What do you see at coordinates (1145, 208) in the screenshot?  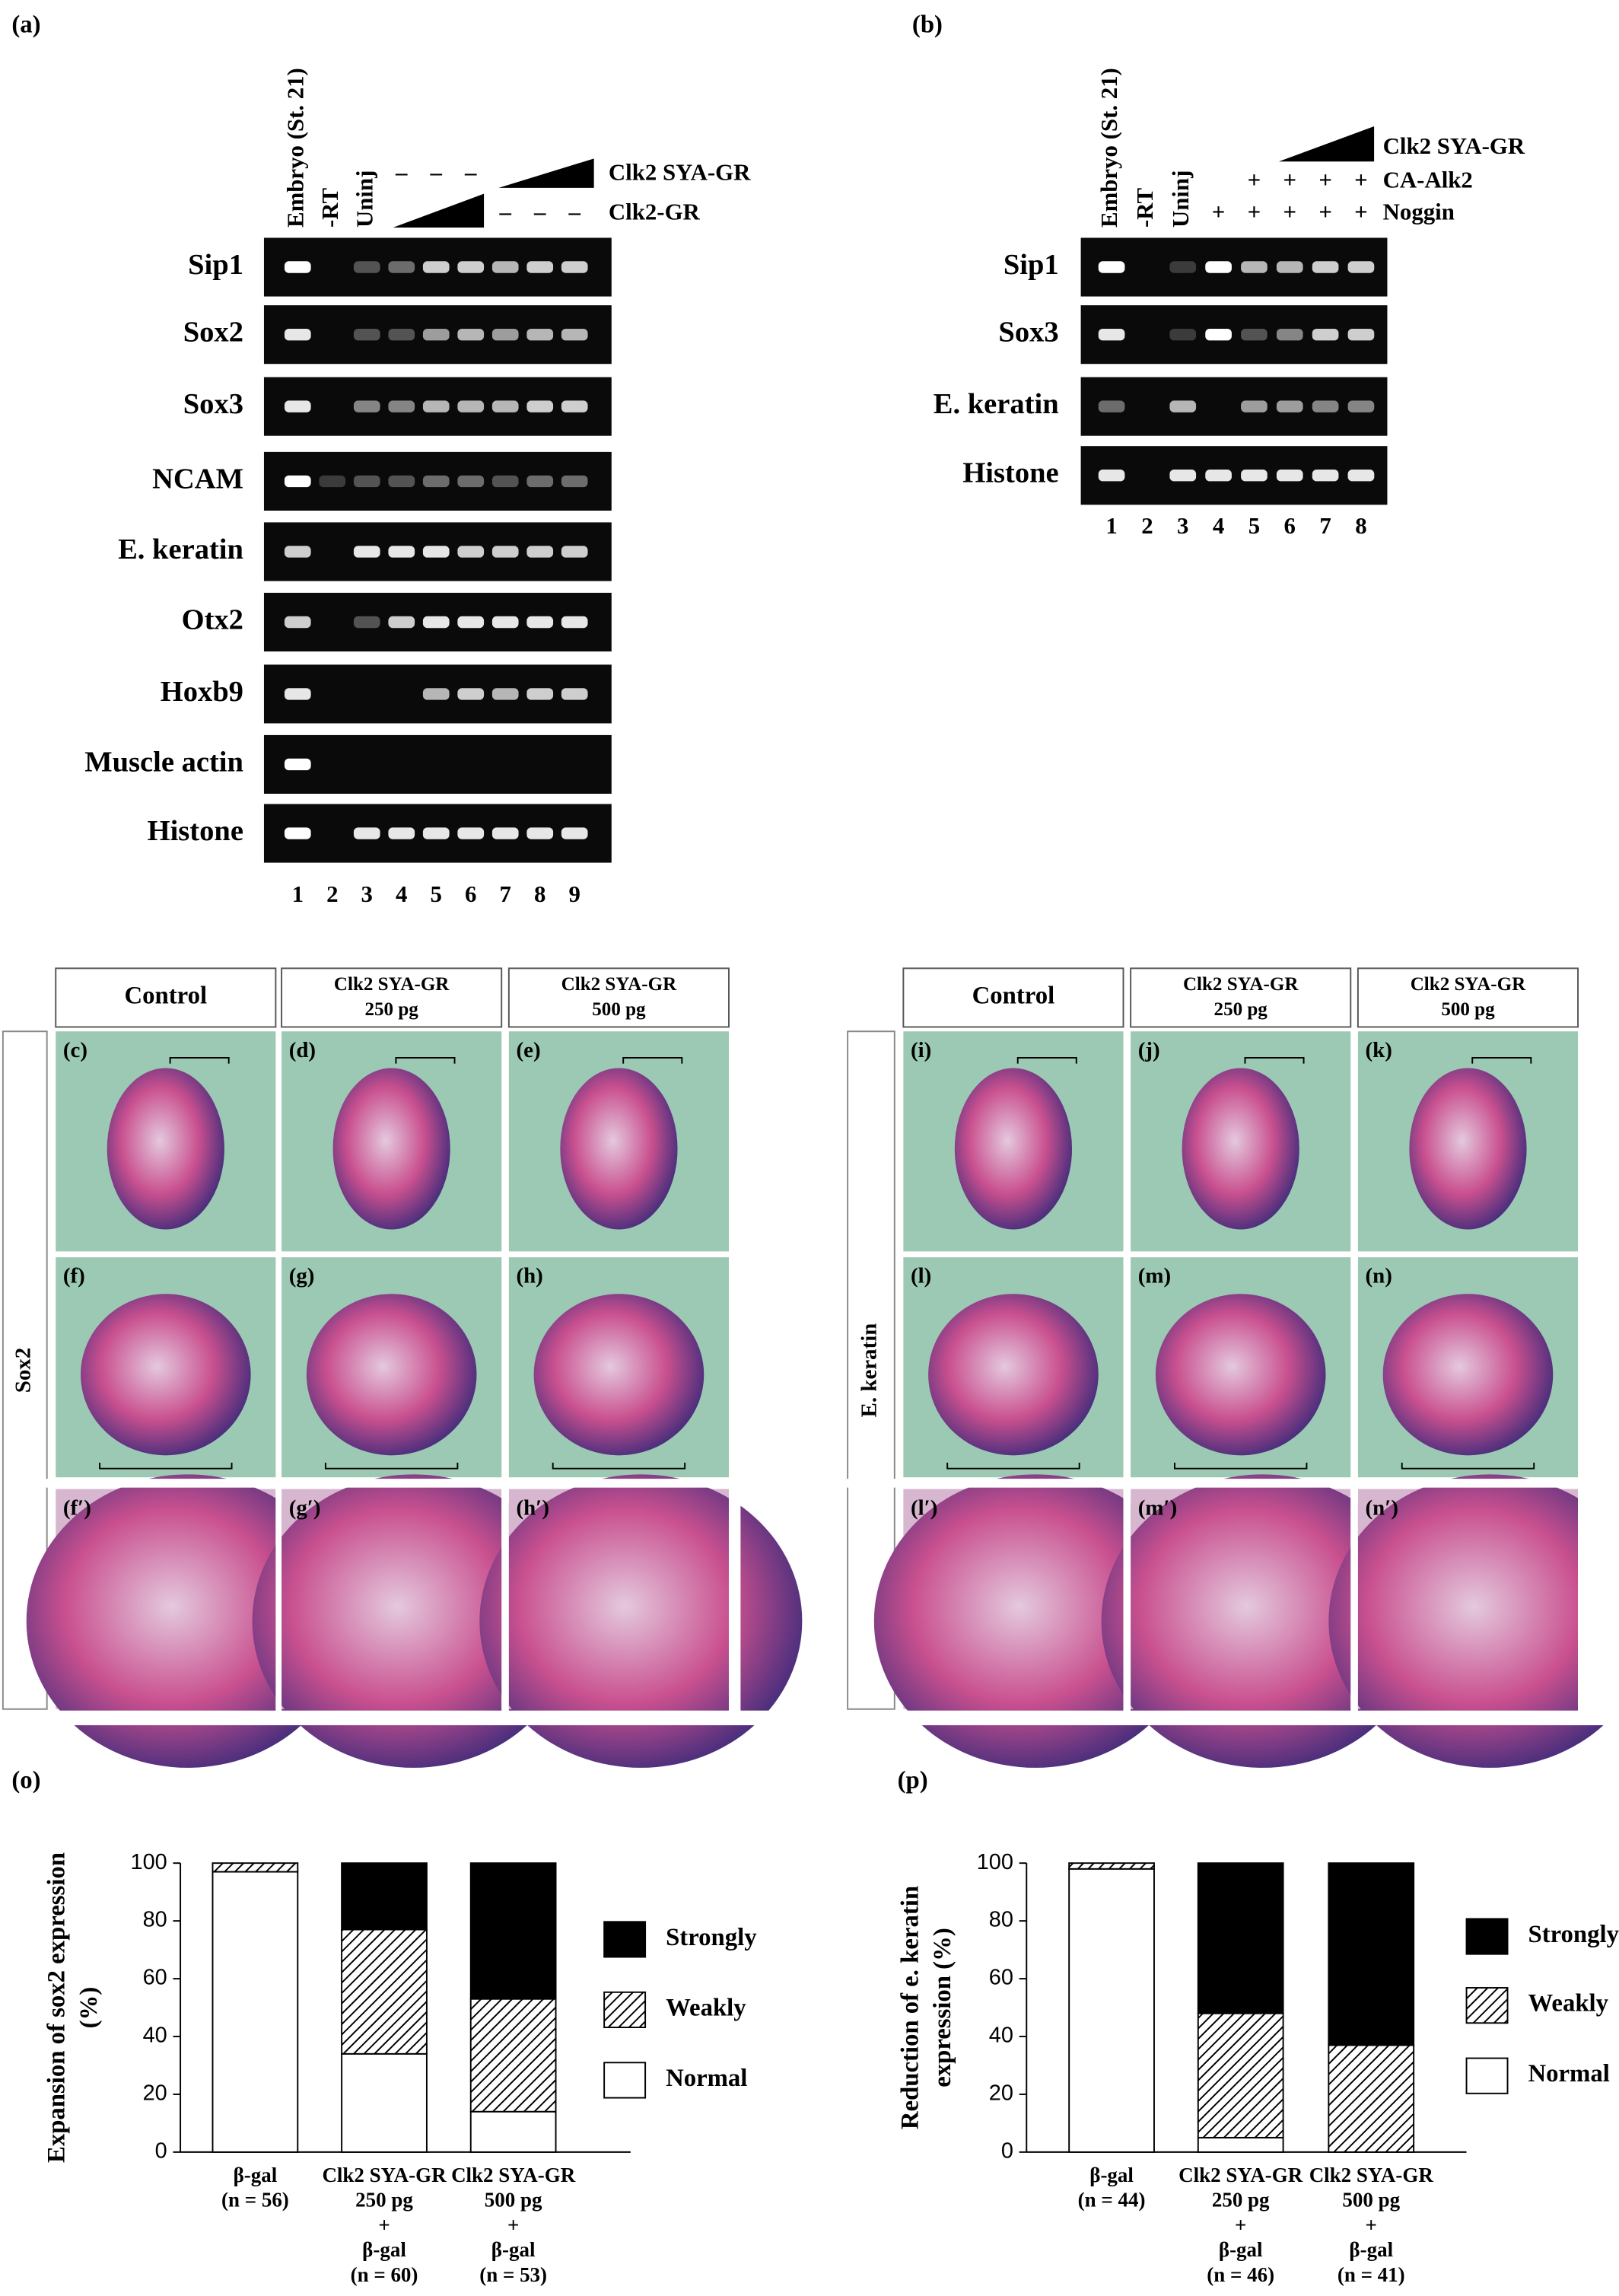 I see `lane-header: -RT` at bounding box center [1145, 208].